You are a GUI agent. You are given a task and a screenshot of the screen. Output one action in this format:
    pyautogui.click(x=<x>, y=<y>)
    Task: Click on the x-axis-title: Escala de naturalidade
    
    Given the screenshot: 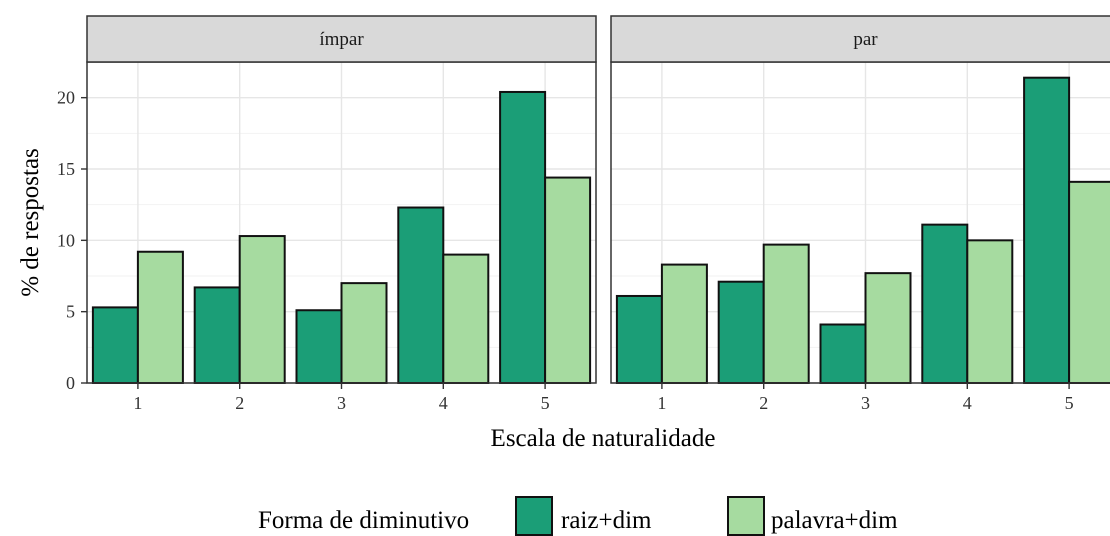 What is the action you would take?
    pyautogui.click(x=603, y=438)
    